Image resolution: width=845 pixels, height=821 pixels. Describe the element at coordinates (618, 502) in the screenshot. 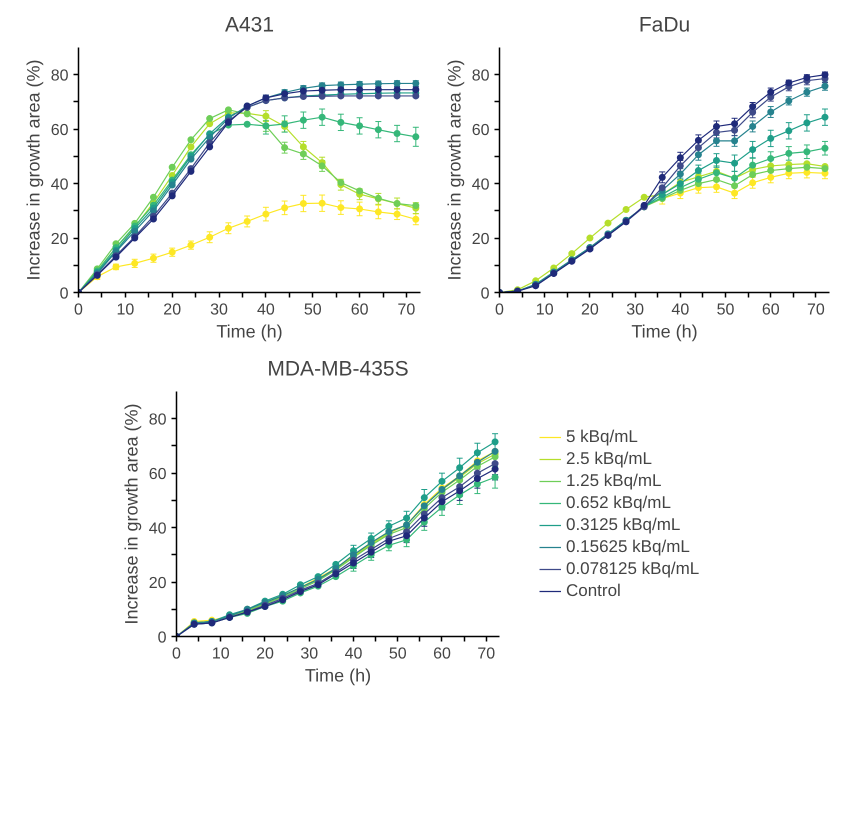

I see `legend-label: 0.652 kBq/mL` at that location.